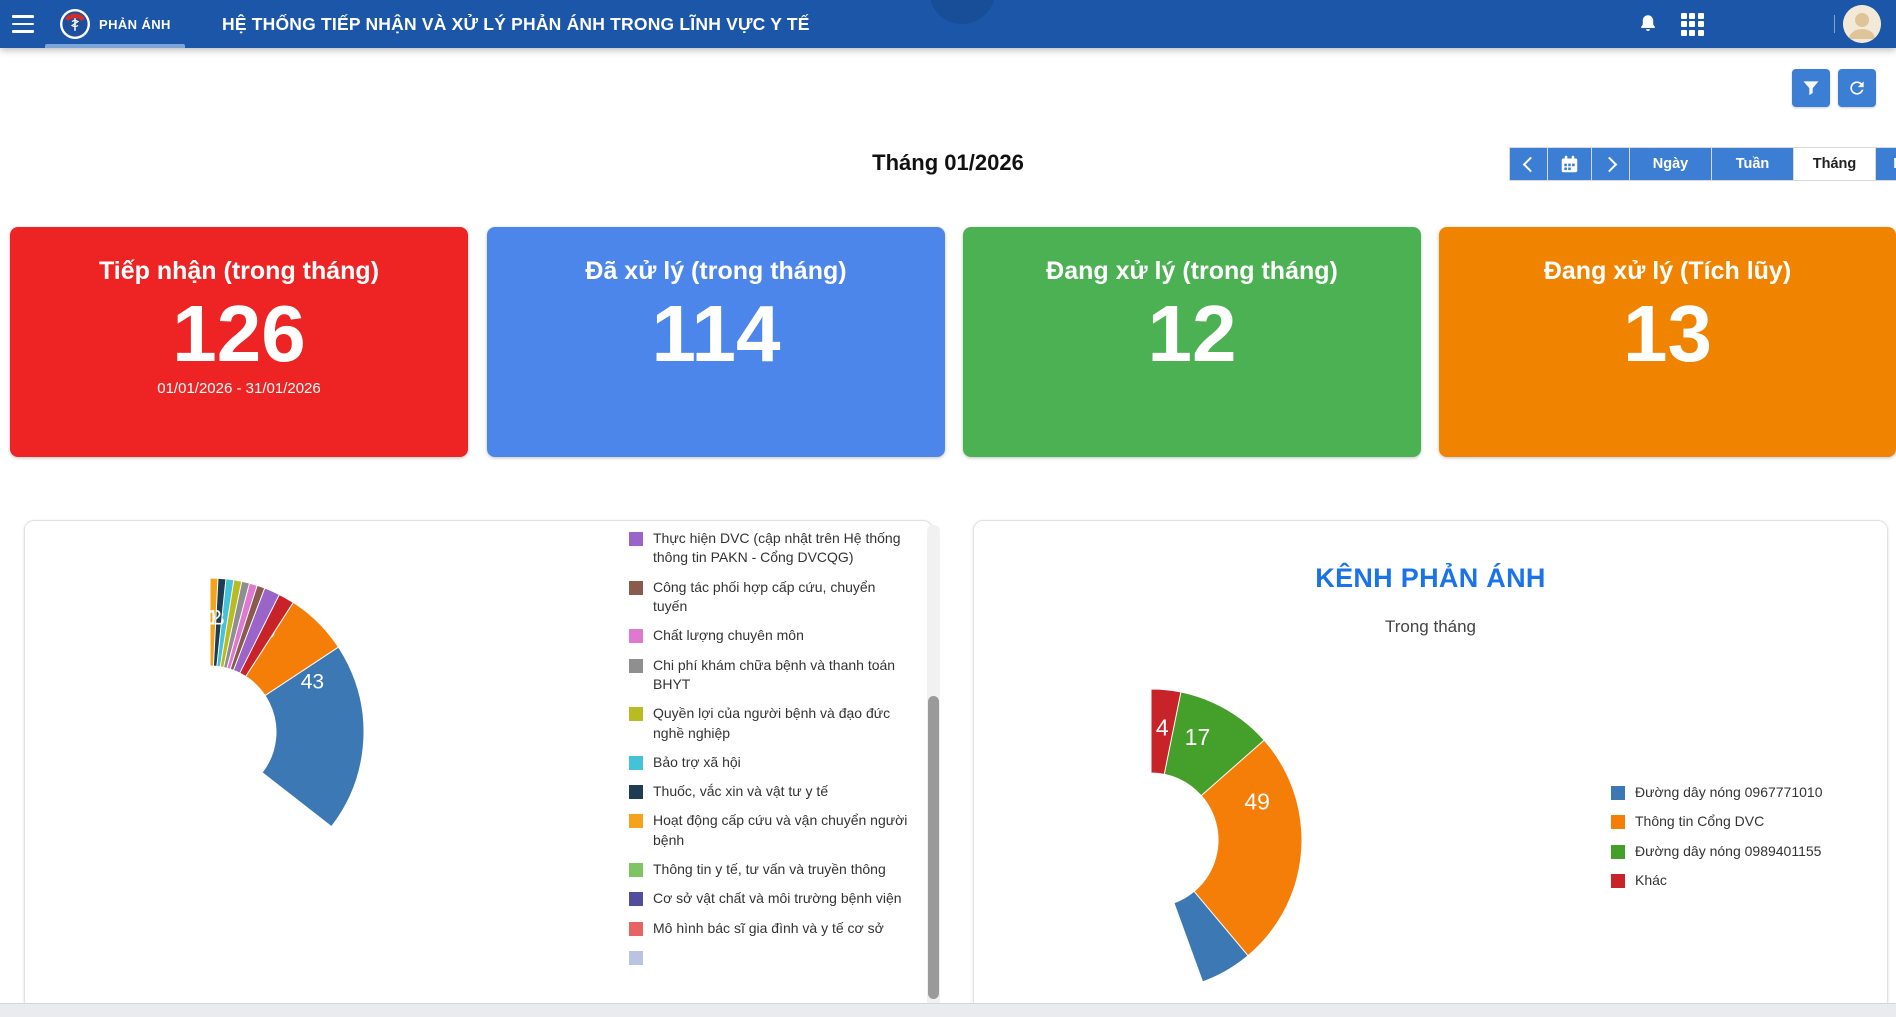 This screenshot has width=1896, height=1017. I want to click on legend-item: Thông tin Cổng DVC, so click(1746, 821).